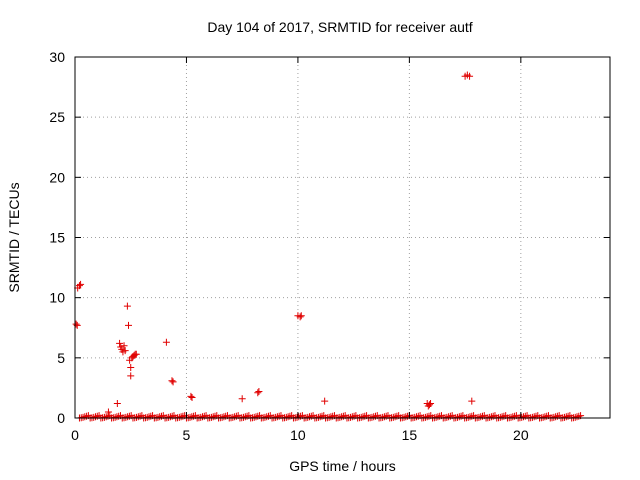  What do you see at coordinates (57, 238) in the screenshot?
I see `y-tick-label: 15` at bounding box center [57, 238].